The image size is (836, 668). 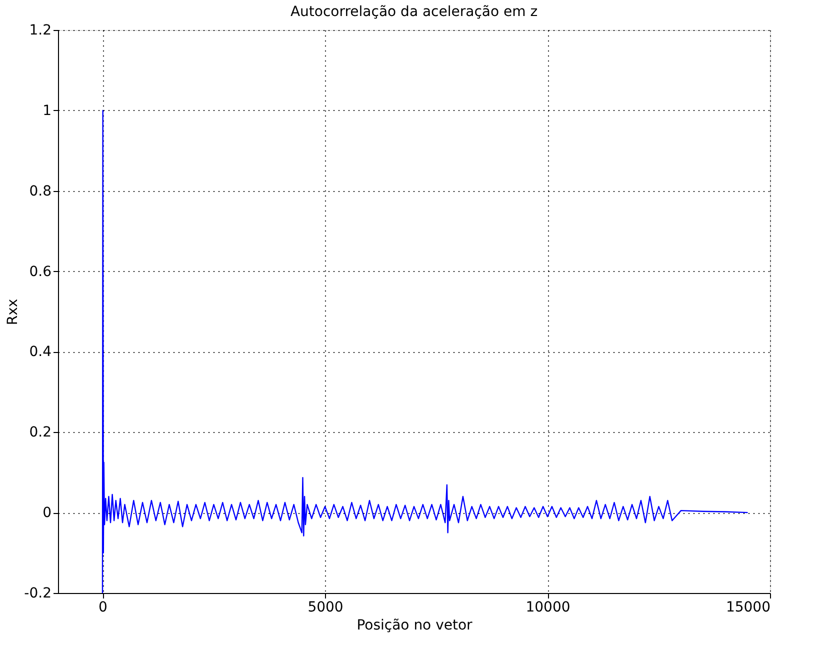 What do you see at coordinates (40, 30) in the screenshot?
I see `y-tick-label: 1.2` at bounding box center [40, 30].